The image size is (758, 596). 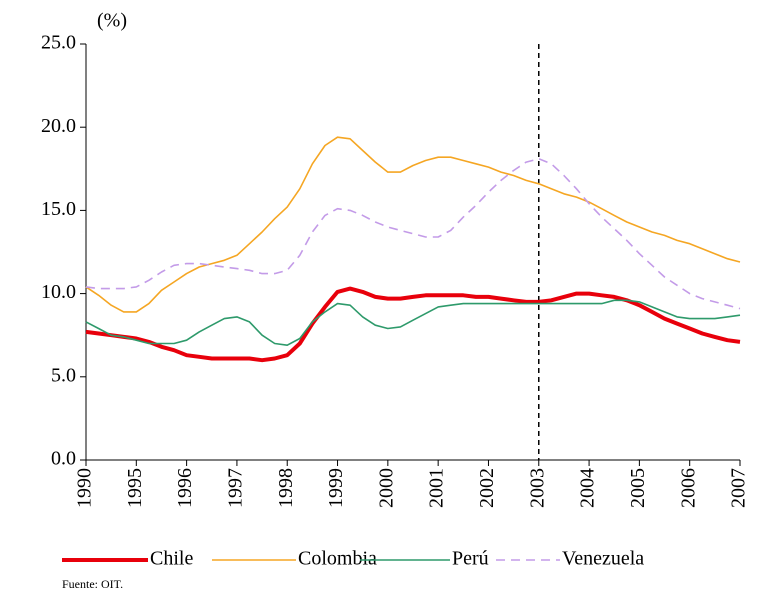 What do you see at coordinates (470, 559) in the screenshot?
I see `legend-label: Perú` at bounding box center [470, 559].